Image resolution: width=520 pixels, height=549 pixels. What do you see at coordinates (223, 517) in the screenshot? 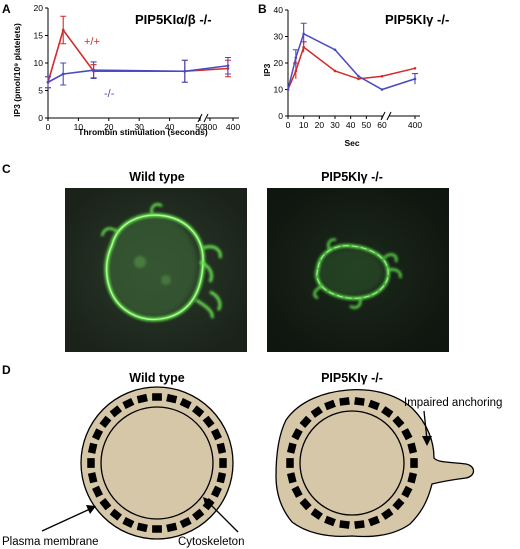
I see `arrow-cytoskeleton` at bounding box center [223, 517].